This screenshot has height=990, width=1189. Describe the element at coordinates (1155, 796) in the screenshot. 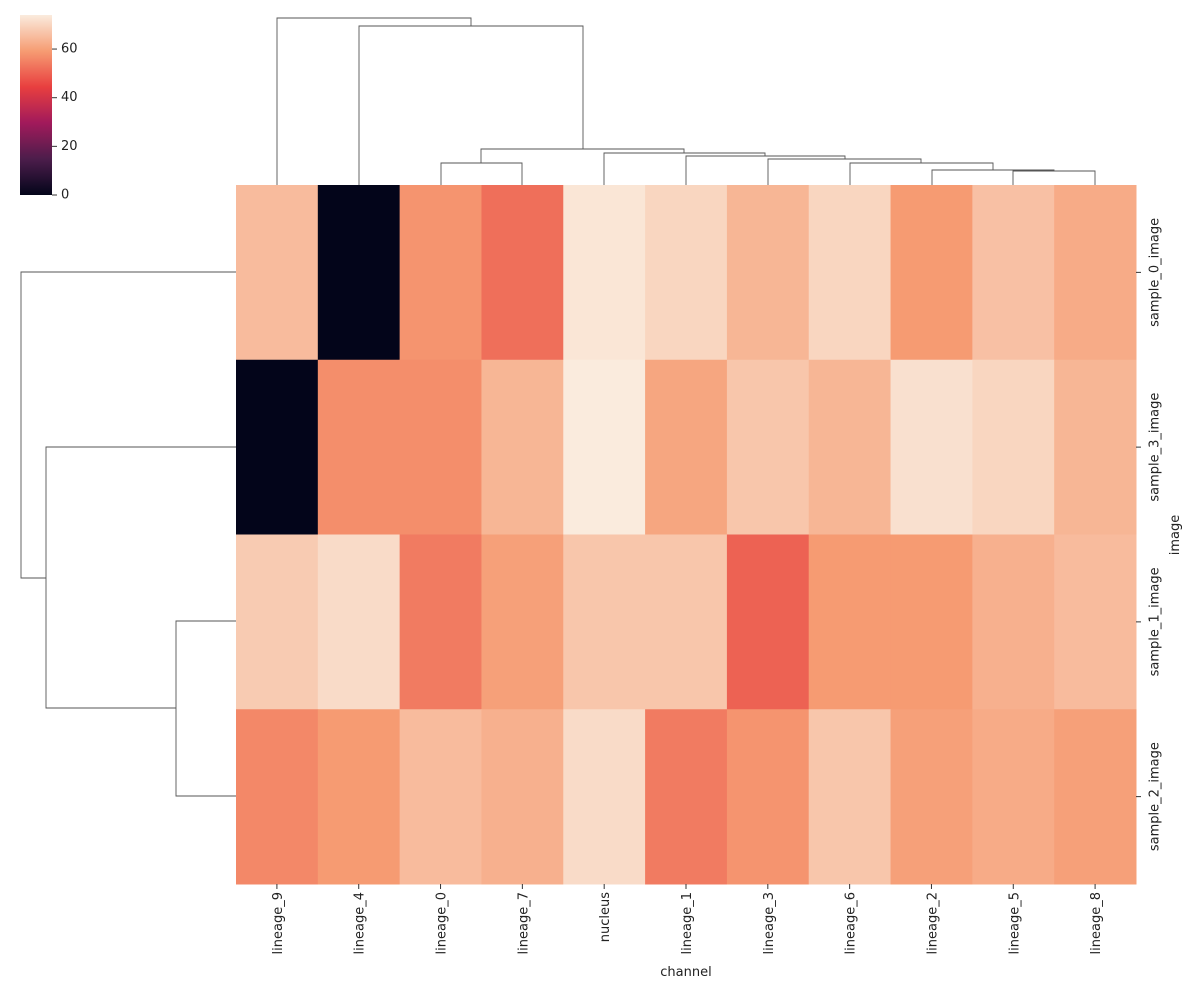

I see `y-tick-label: sample_2_image` at that location.